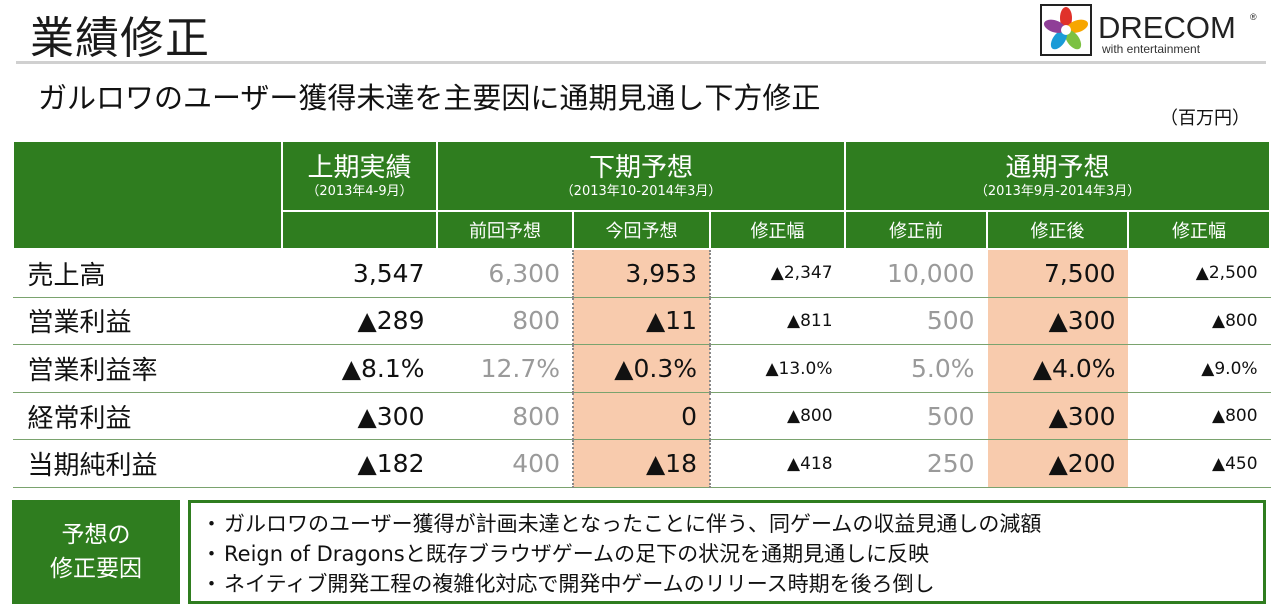 This screenshot has height=607, width=1285. What do you see at coordinates (1199, 463) in the screenshot?
I see `cell-fy-diff: ▲450` at bounding box center [1199, 463].